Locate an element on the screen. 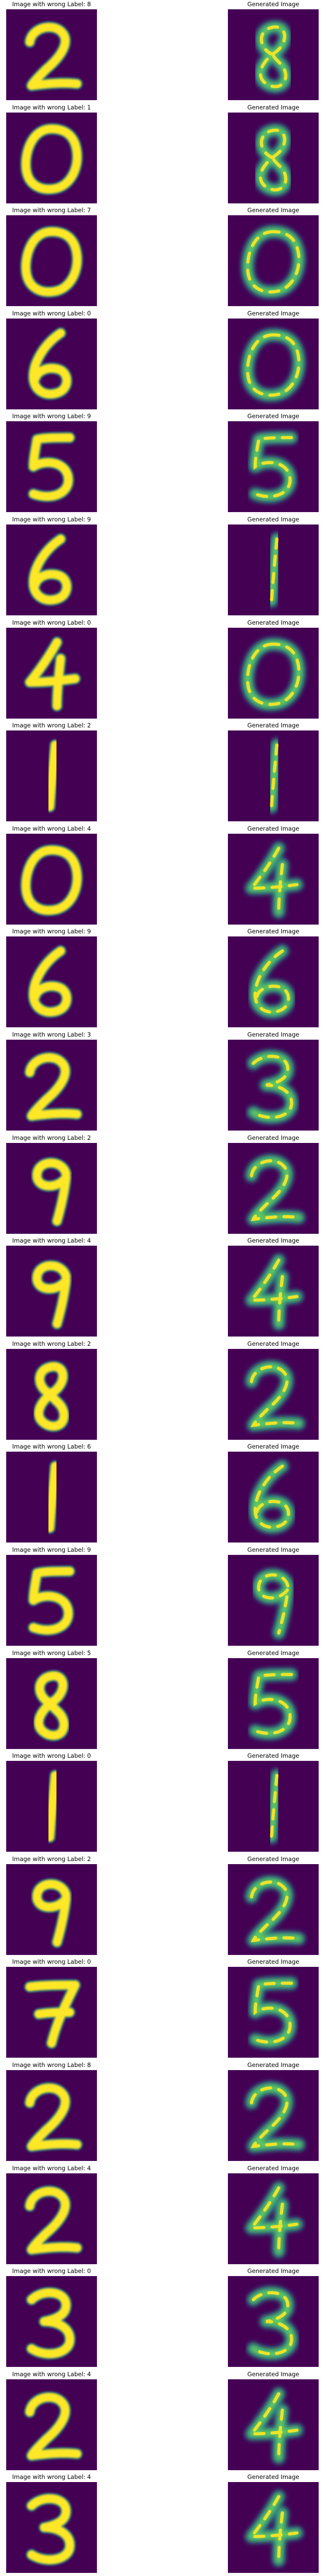 This screenshot has height=2576, width=330. original-image-cell: Image with wrong Label: 8 is located at coordinates (51, 2112).